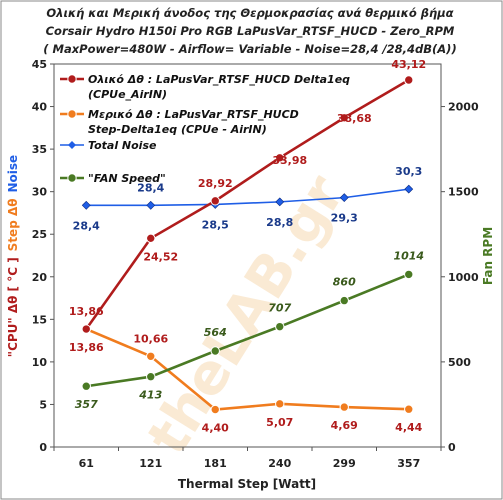 The image size is (503, 500). I want to click on left-axis-title-part-1: "CPU" Δθ [ °C ], so click(13, 307).